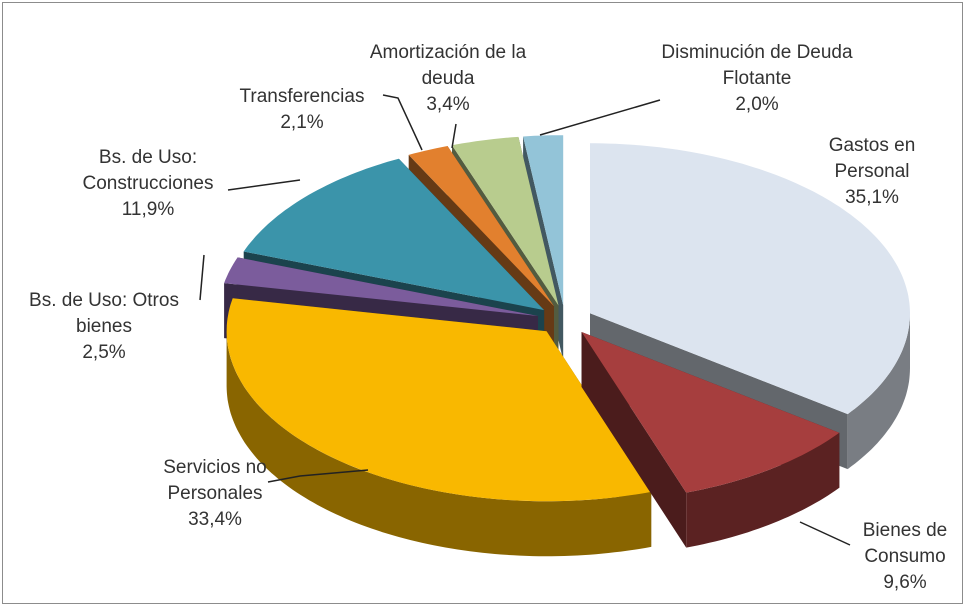 This screenshot has width=967, height=608. I want to click on data-label: Servicios no Personales 33,4%, so click(215, 494).